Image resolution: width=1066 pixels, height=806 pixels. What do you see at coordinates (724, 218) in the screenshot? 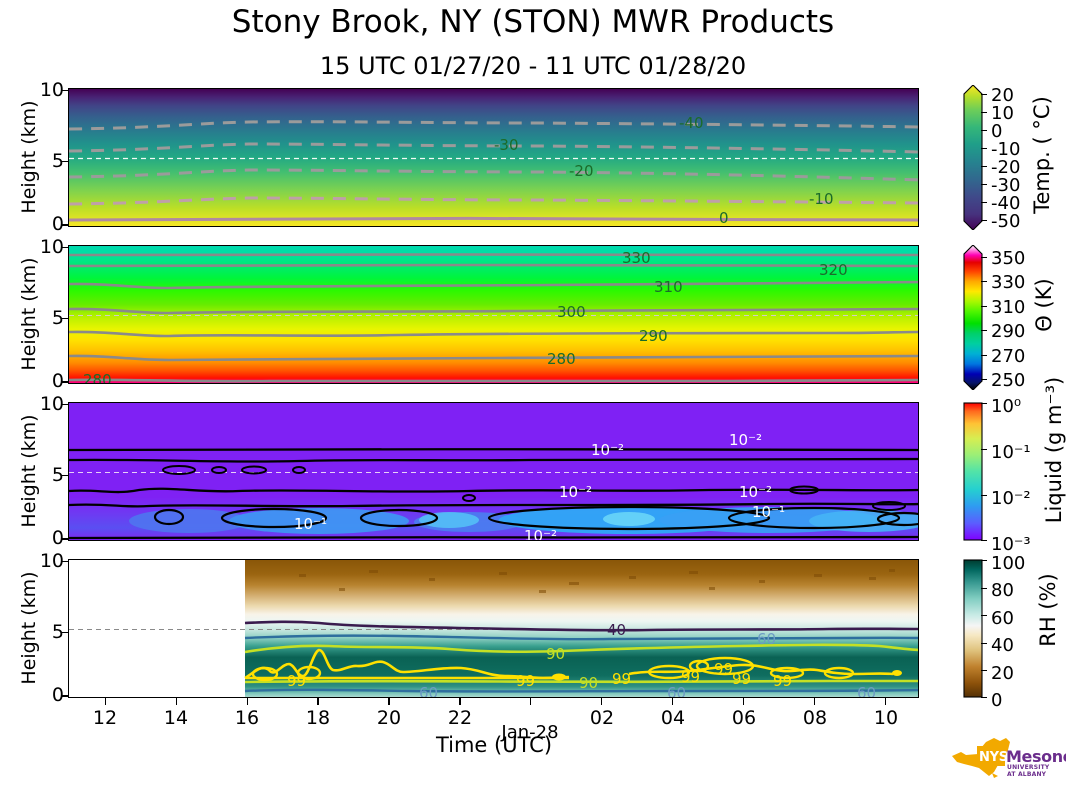
I see `contour-label-temperature-0: 0` at bounding box center [724, 218].